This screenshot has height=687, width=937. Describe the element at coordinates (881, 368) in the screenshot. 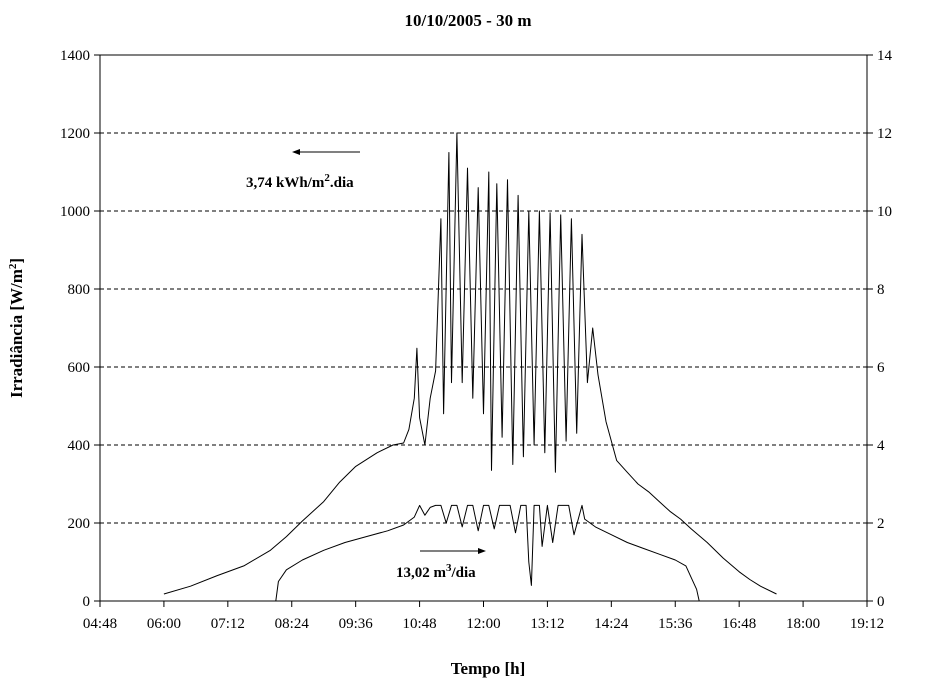

I see `y-tick-label-right: 6` at that location.